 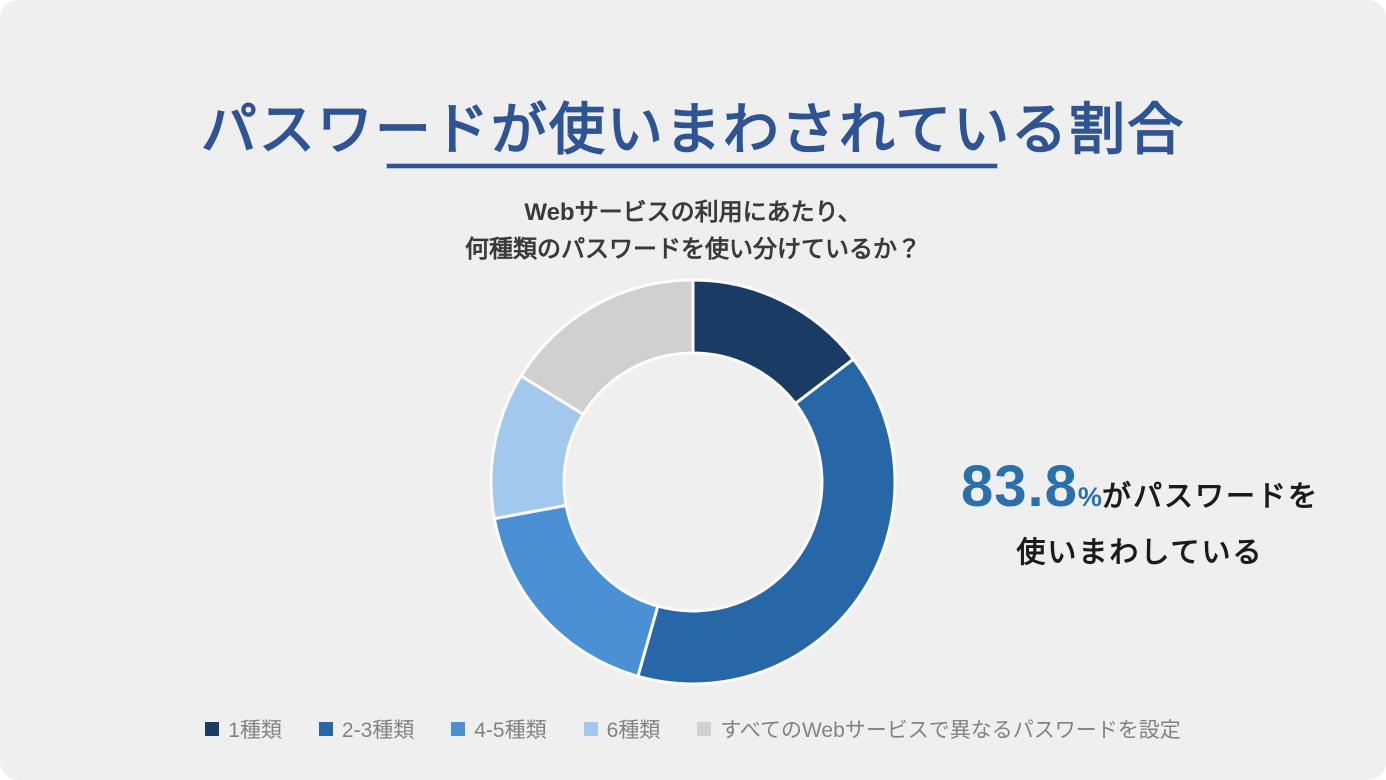 I want to click on chart-legend: 1種類 2-3種類 4-5種類 6種類 すべてのWebサービスで異なるパスワードを設定, so click(x=693, y=729).